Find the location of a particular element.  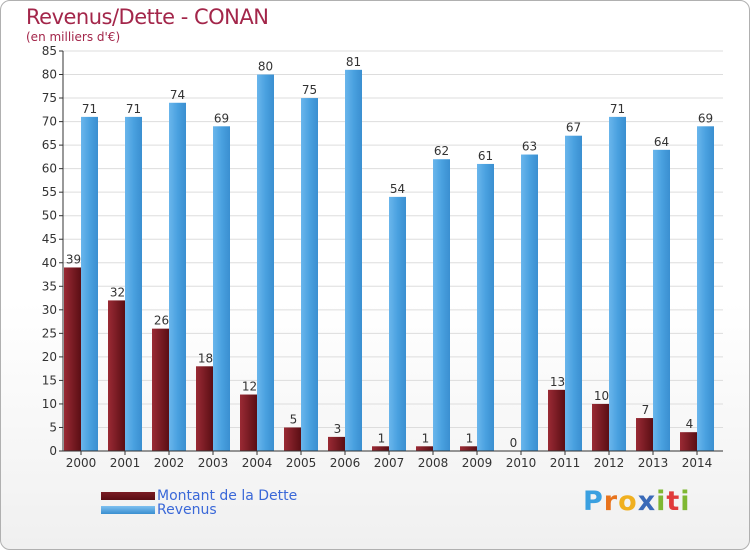

x-tick-label: 2004 is located at coordinates (257, 463).